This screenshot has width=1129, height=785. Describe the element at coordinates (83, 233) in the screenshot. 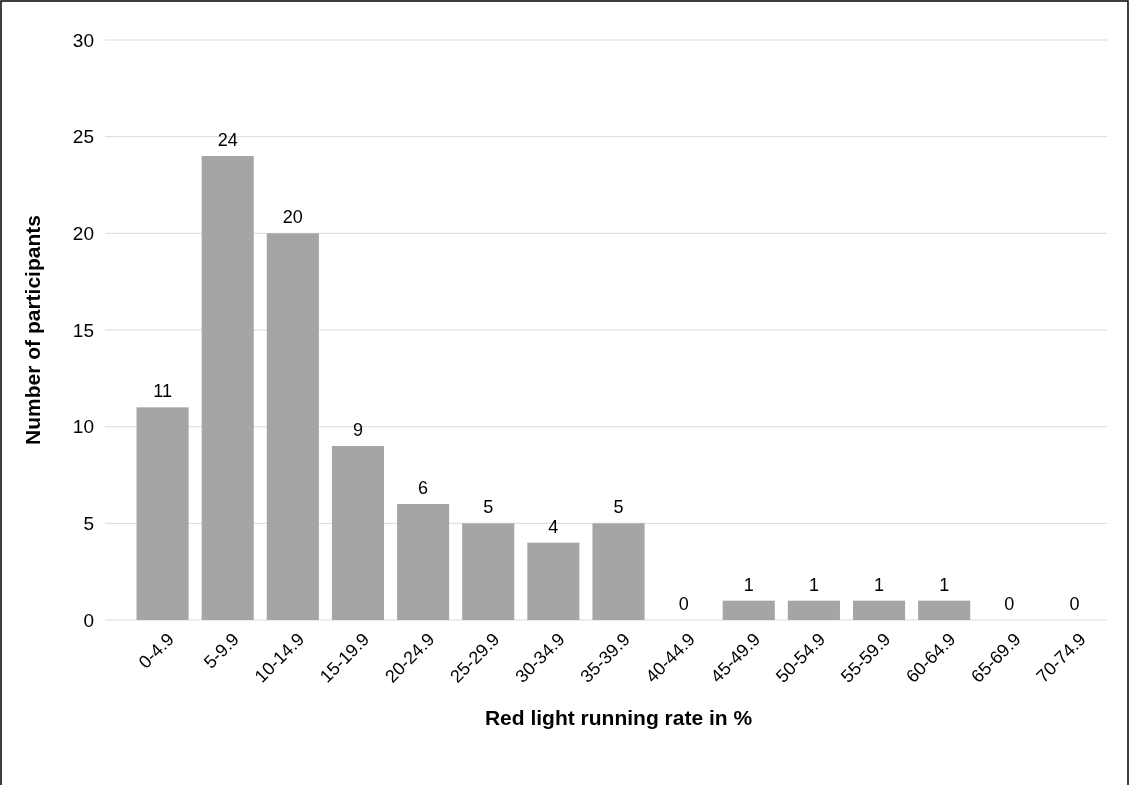

I see `y-tick-label: 20` at that location.